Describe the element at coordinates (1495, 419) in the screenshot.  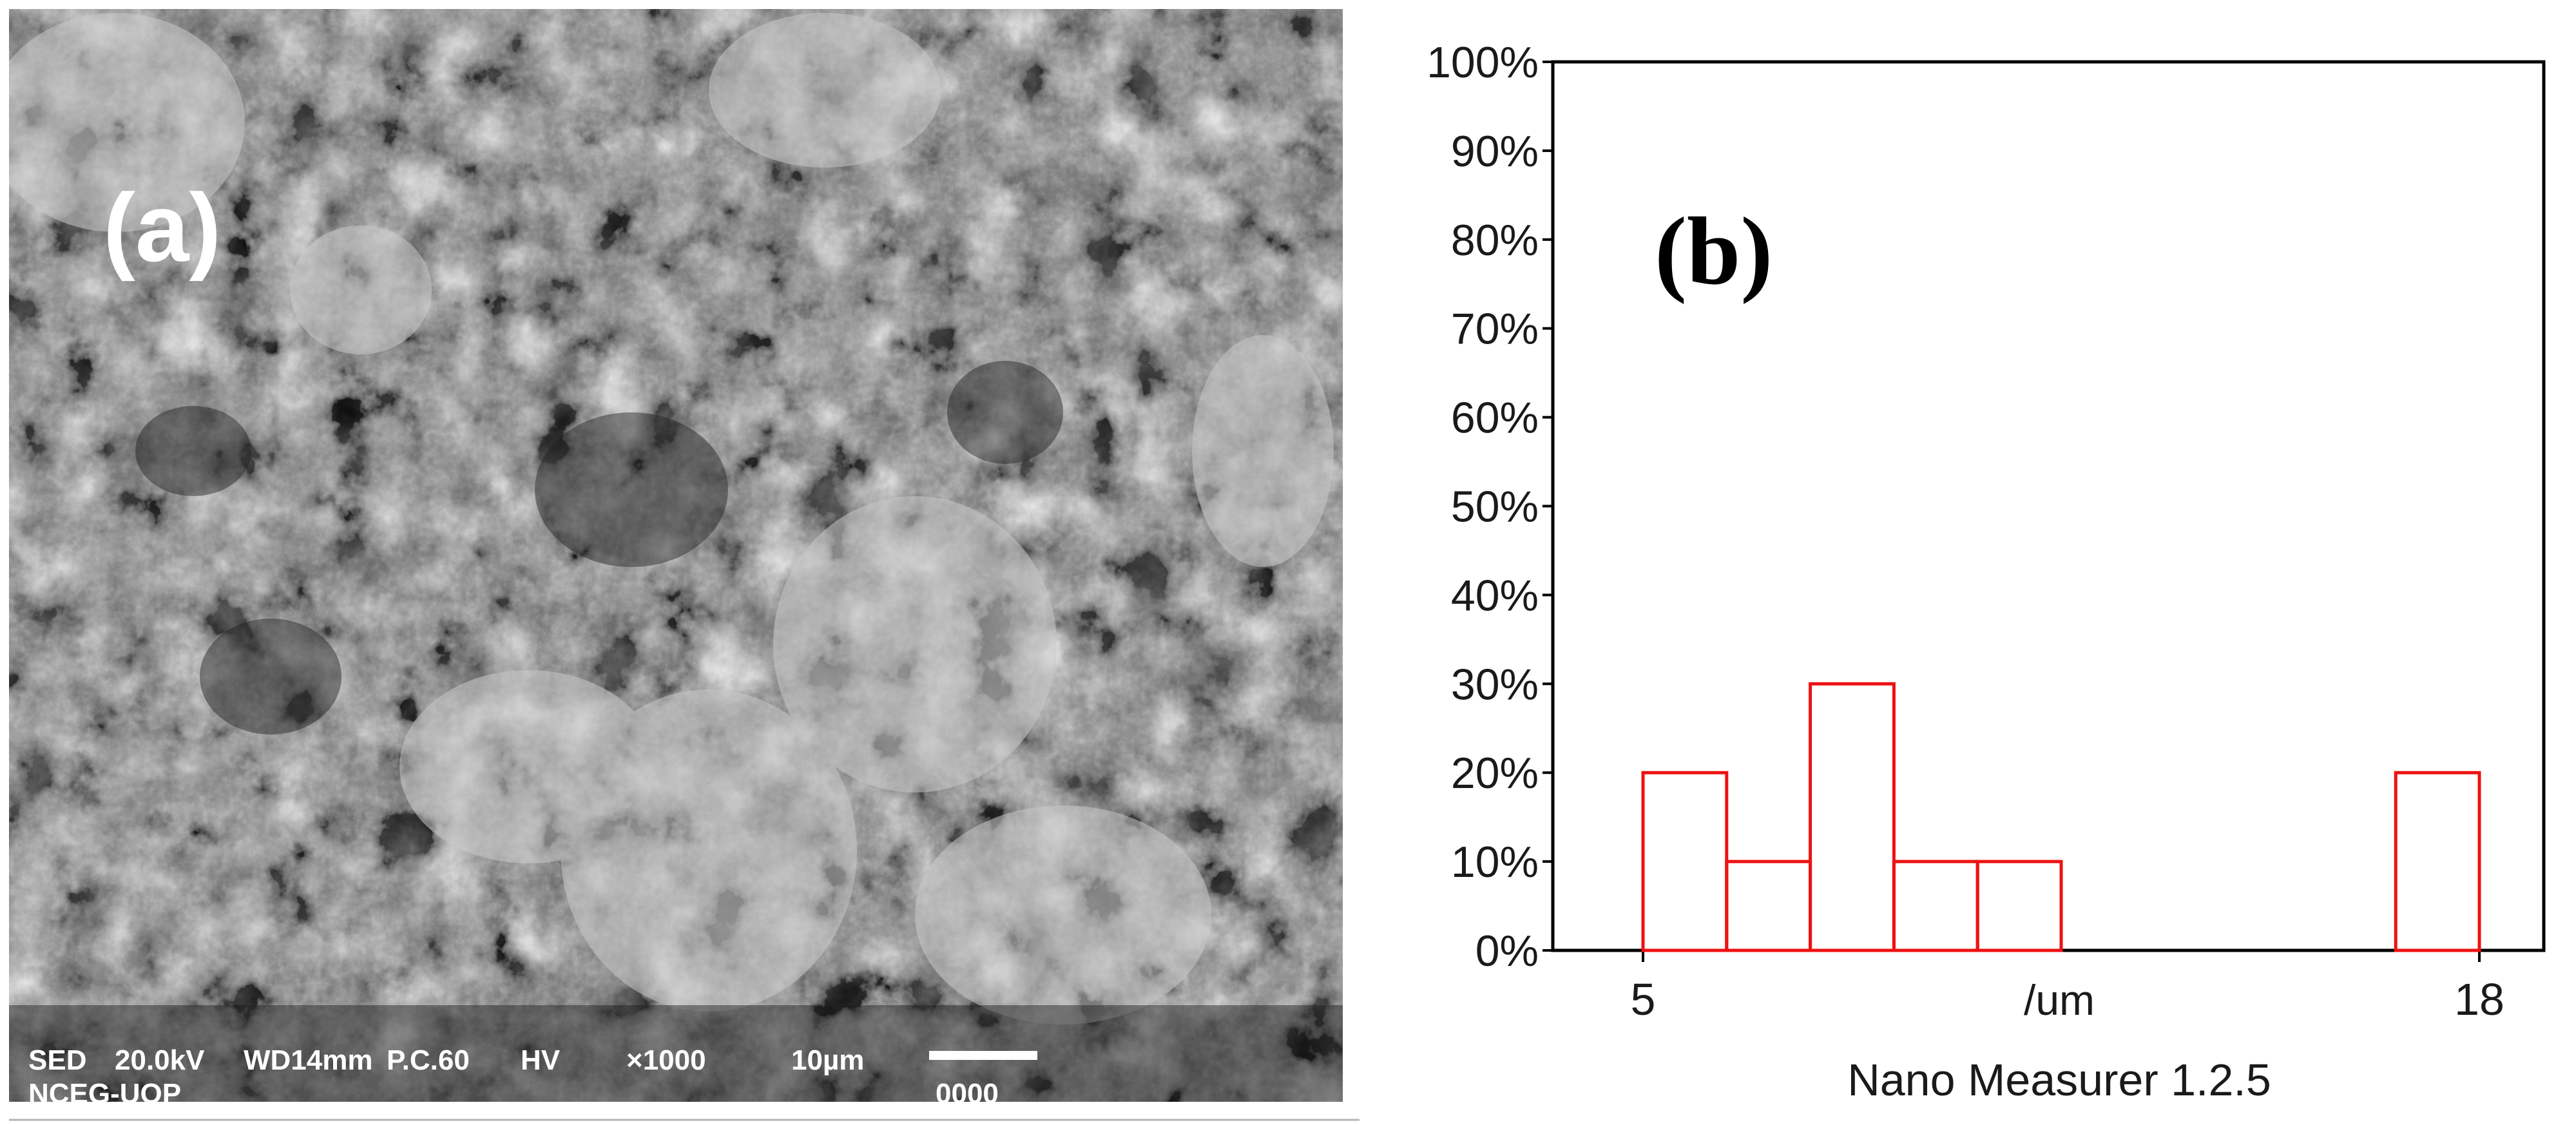
I see `y-tick-label: 60%` at that location.